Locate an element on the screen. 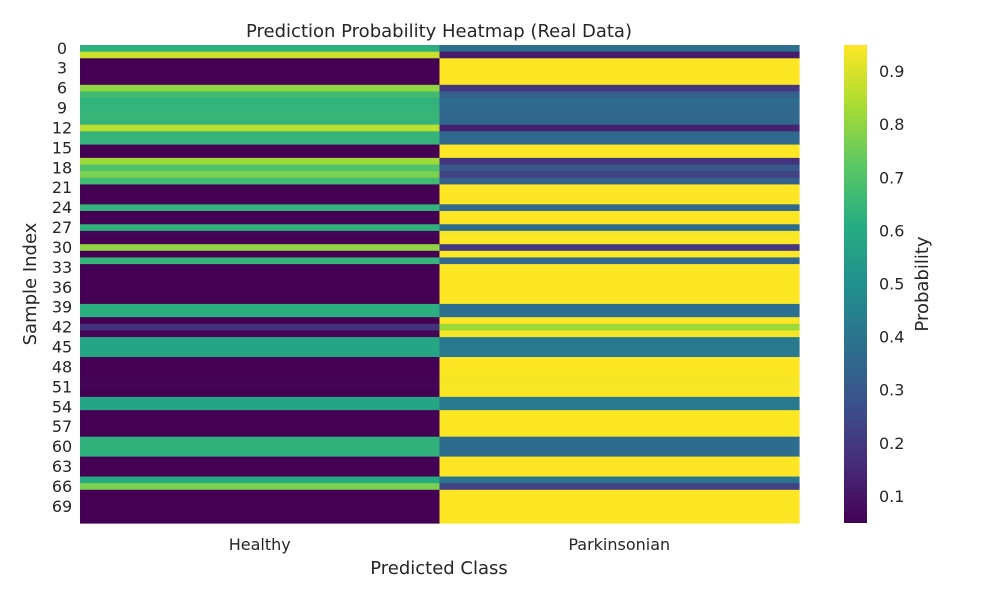 The width and height of the screenshot is (1000, 600). x-tick-label: Parkinsonian is located at coordinates (619, 544).